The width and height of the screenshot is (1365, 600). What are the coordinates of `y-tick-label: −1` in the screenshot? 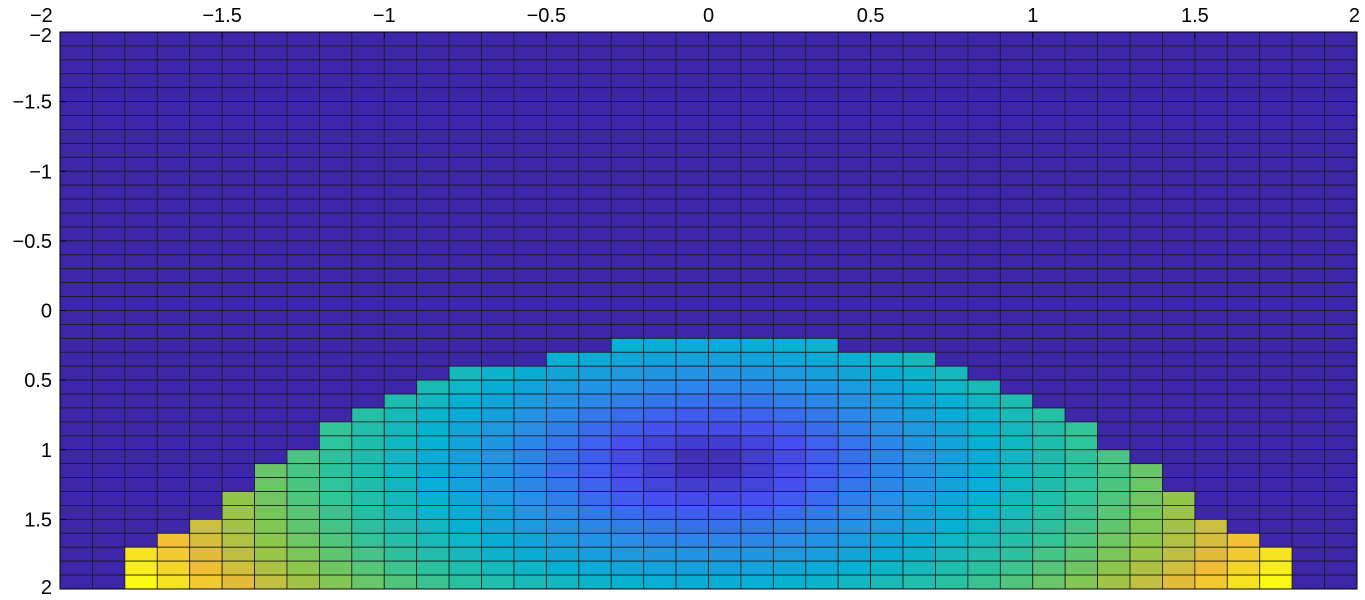 It's located at (40, 172).